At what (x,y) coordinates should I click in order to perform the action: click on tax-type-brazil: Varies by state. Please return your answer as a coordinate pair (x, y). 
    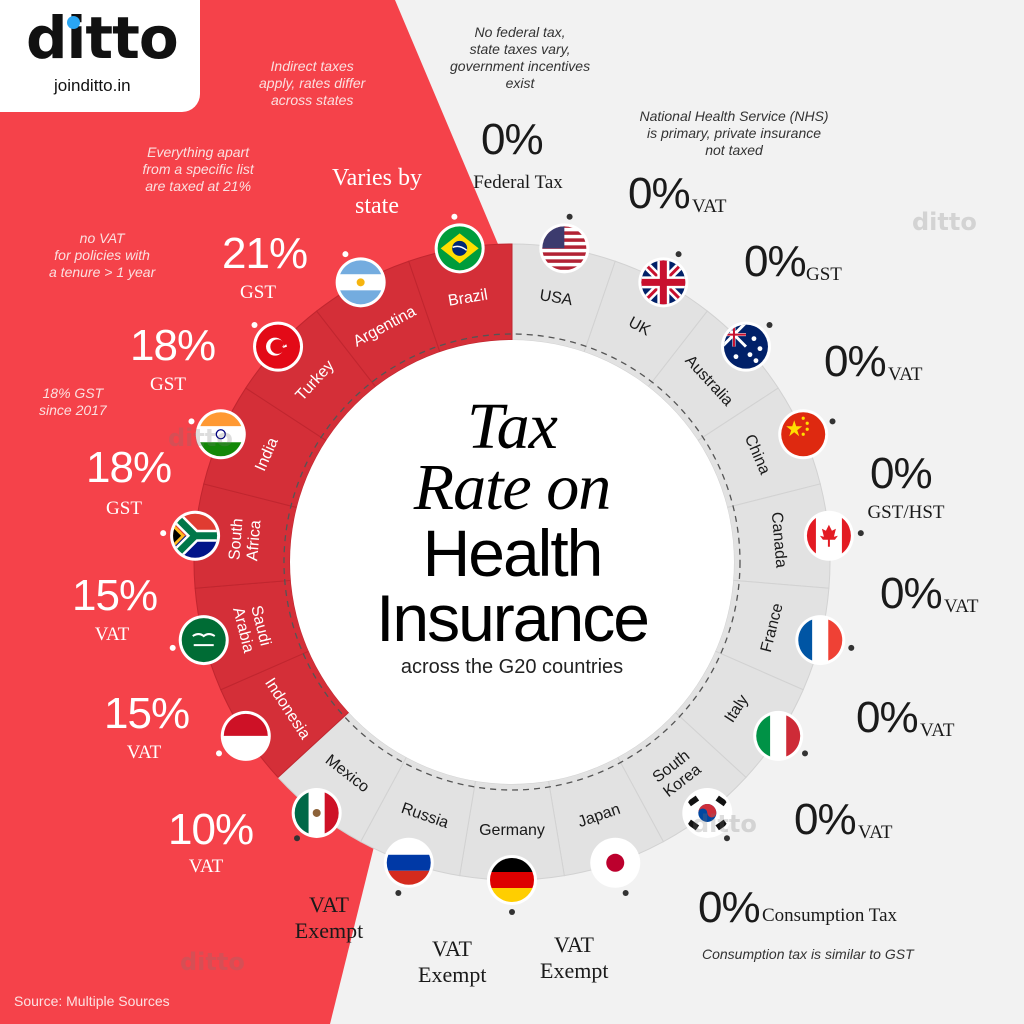
    Looking at the image, I should click on (377, 192).